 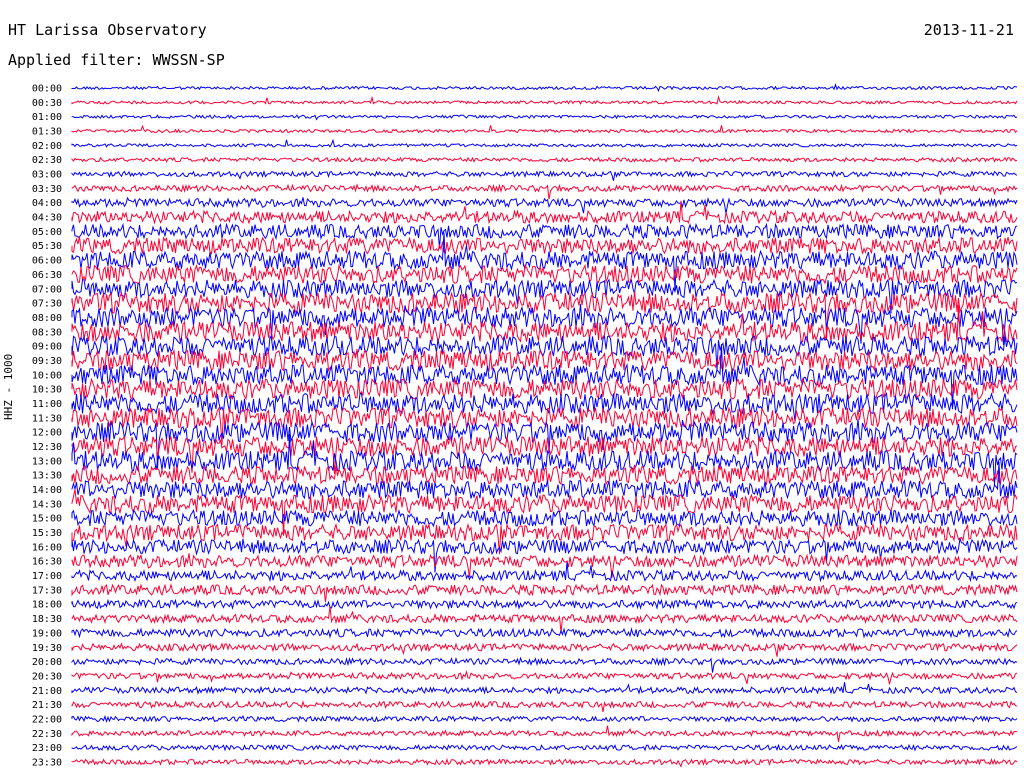 I want to click on row-time-label: 01:00, so click(x=47, y=117).